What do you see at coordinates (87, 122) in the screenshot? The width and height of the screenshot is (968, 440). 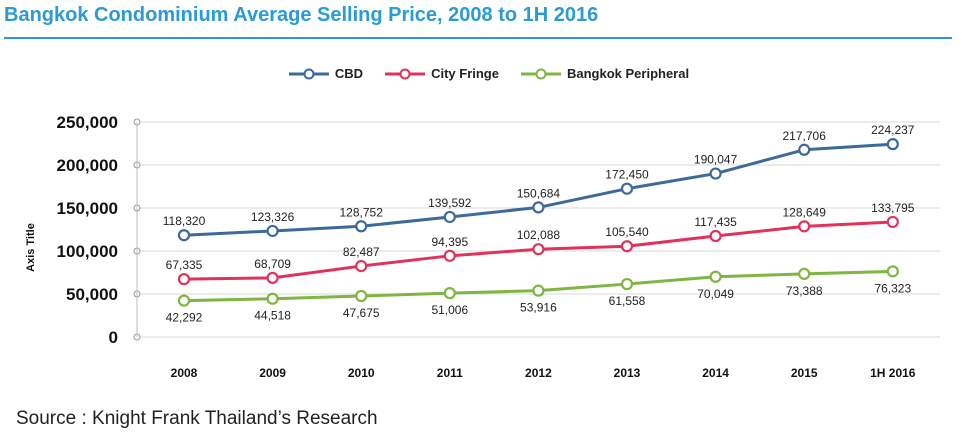 I see `y-tick-label-250000: 250,000` at bounding box center [87, 122].